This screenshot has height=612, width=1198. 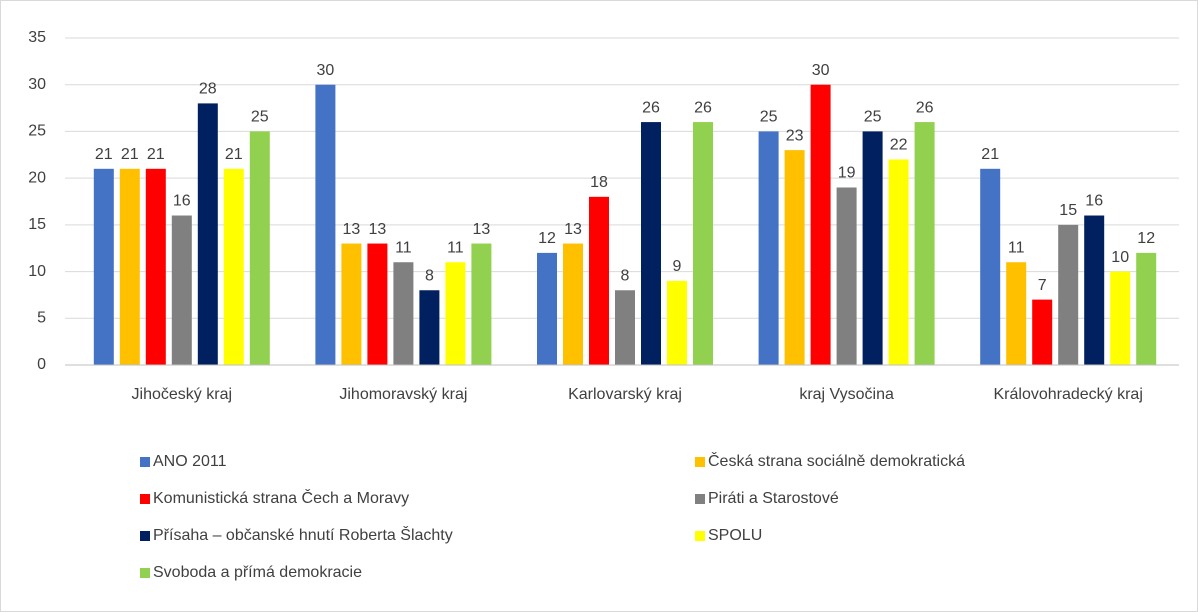 What do you see at coordinates (303, 534) in the screenshot?
I see `legend-label: Přísaha – občanské hnutí Roberta Šlachty` at bounding box center [303, 534].